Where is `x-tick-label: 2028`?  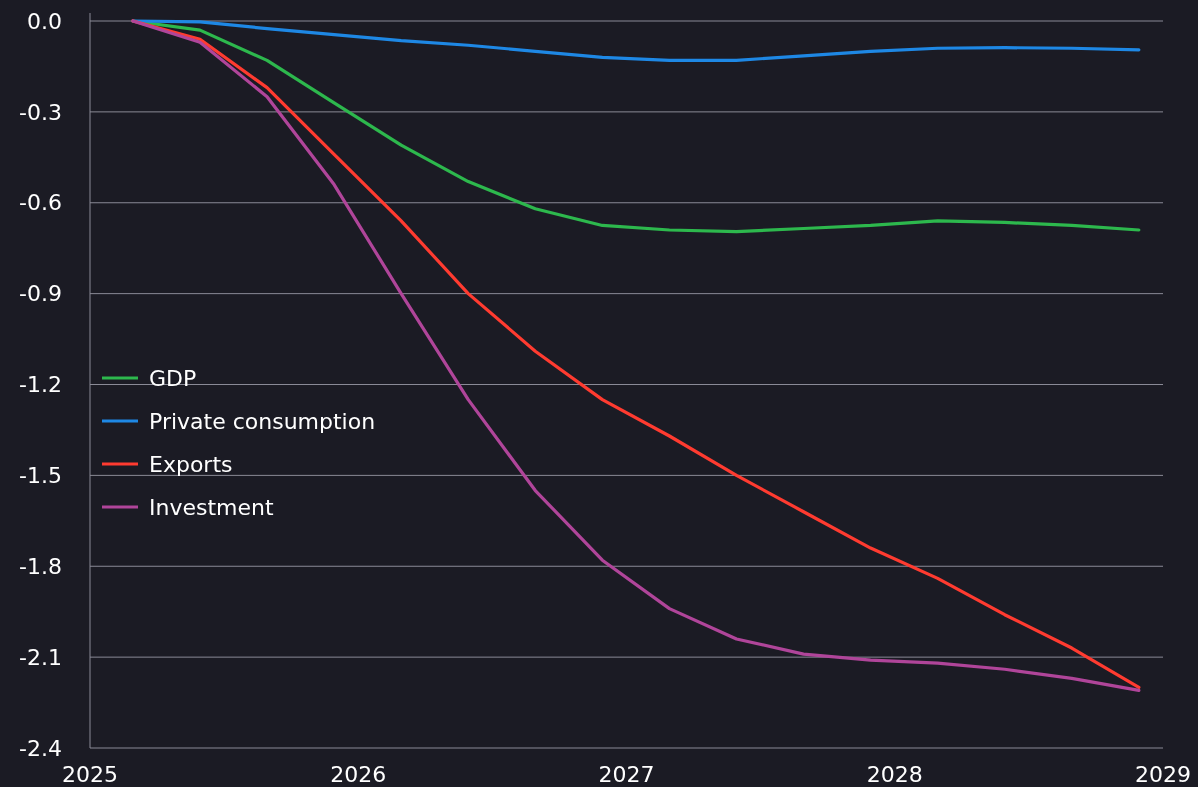 x-tick-label: 2028 is located at coordinates (894, 774).